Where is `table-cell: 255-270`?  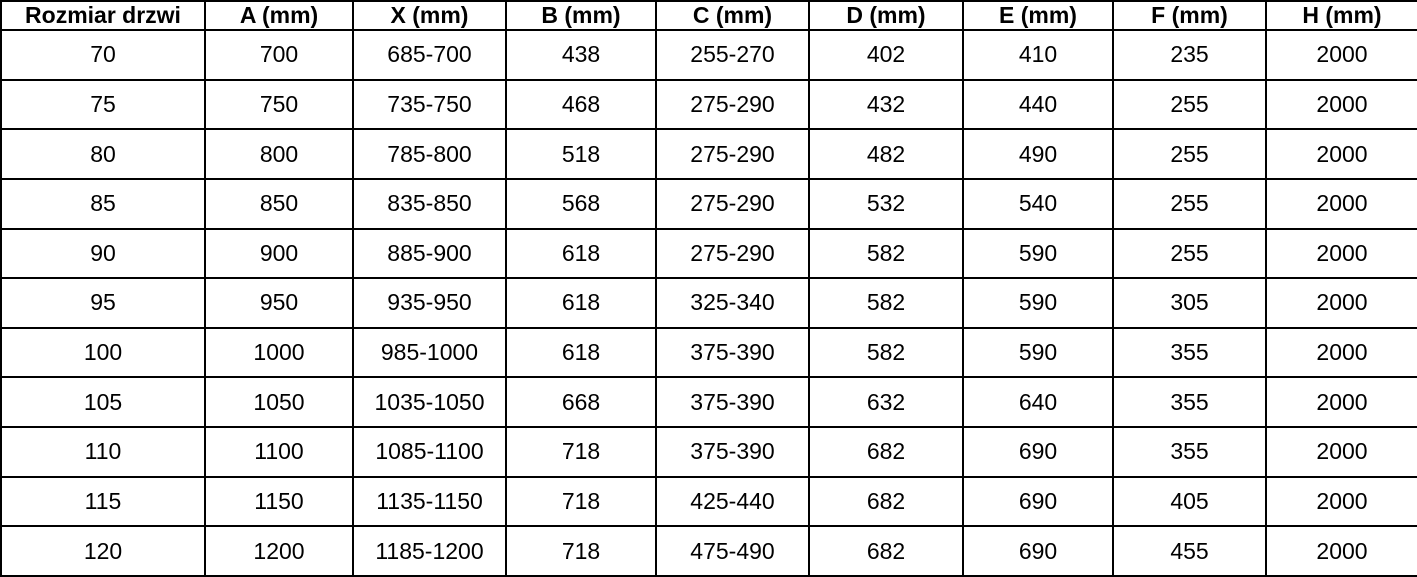 table-cell: 255-270 is located at coordinates (732, 55).